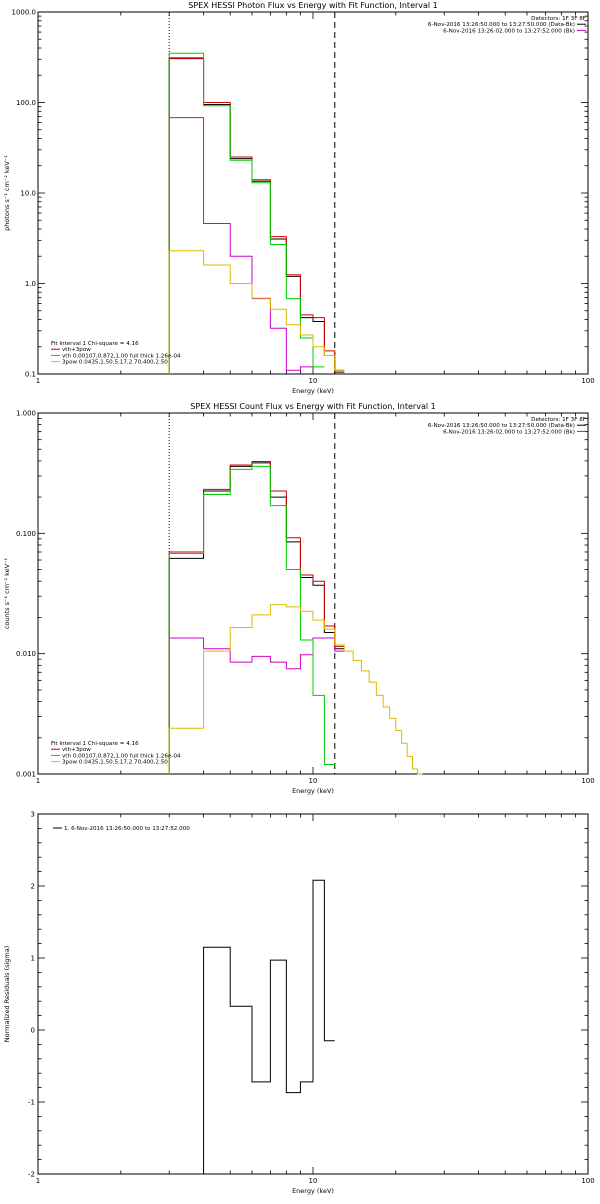 The image size is (600, 1204). Describe the element at coordinates (24, 13) in the screenshot. I see `y-tick-label: 1000.0` at that location.